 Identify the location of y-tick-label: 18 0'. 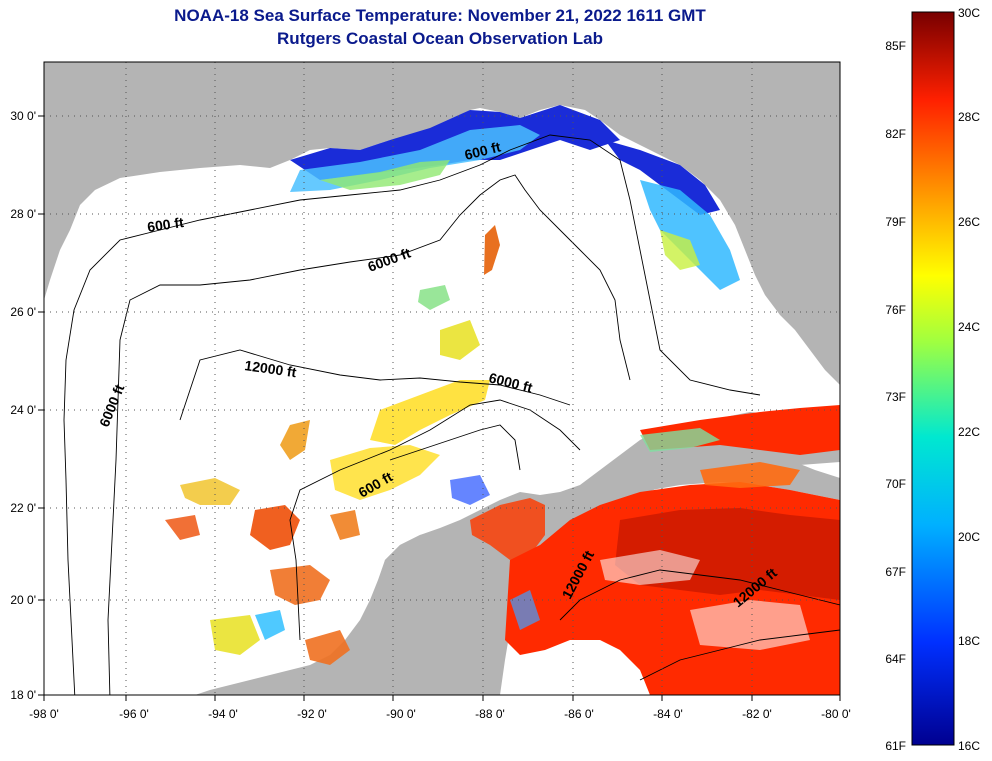
(23, 695).